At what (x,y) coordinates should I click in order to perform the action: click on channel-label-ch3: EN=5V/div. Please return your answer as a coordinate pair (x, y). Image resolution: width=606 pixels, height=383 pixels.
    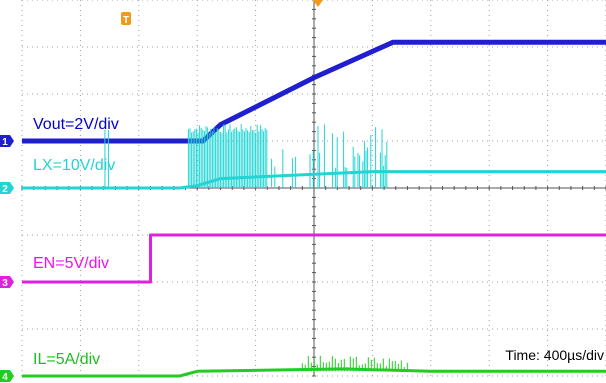
    Looking at the image, I should click on (71, 263).